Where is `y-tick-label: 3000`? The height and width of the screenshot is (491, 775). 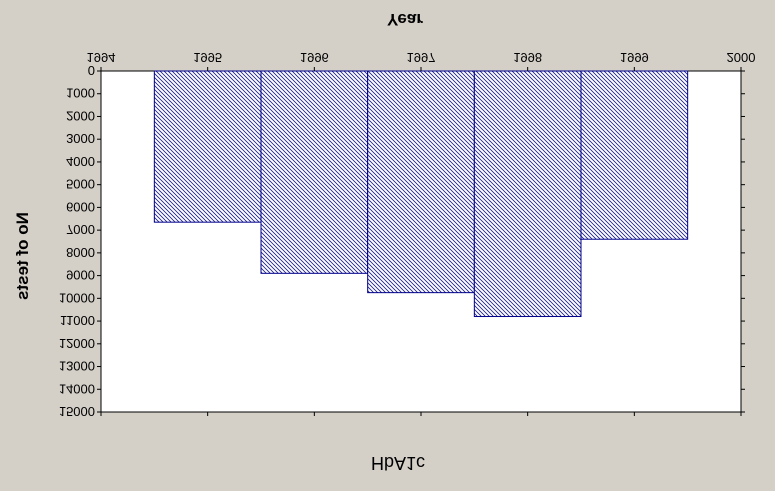
y-tick-label: 3000 is located at coordinates (80, 138).